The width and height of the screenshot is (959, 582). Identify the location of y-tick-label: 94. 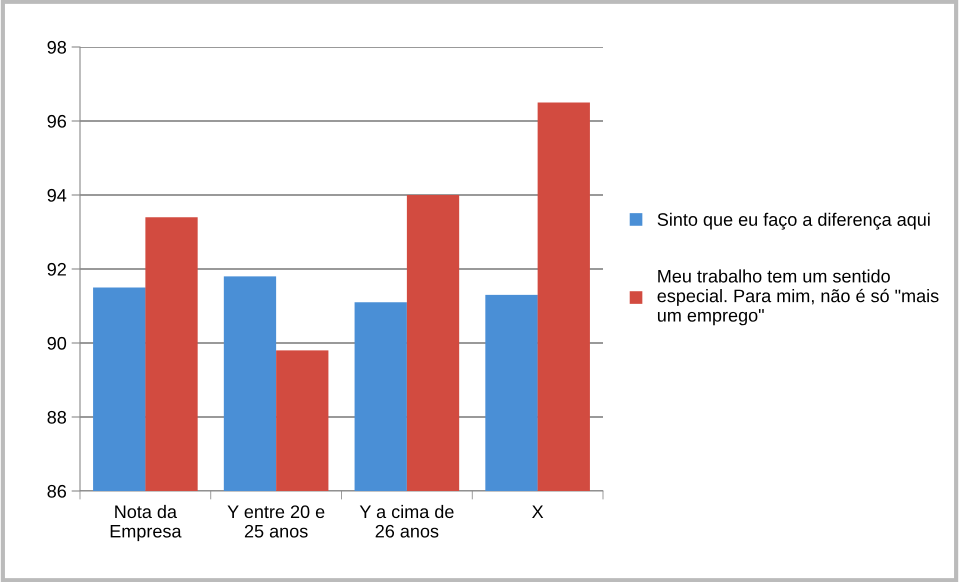
(57, 195).